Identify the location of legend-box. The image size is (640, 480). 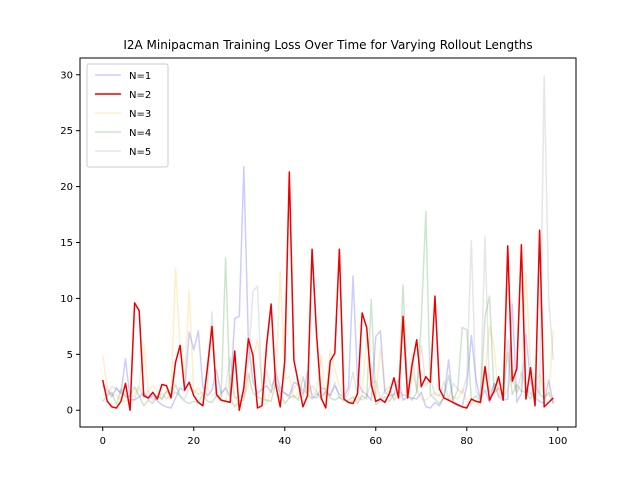
(127, 115).